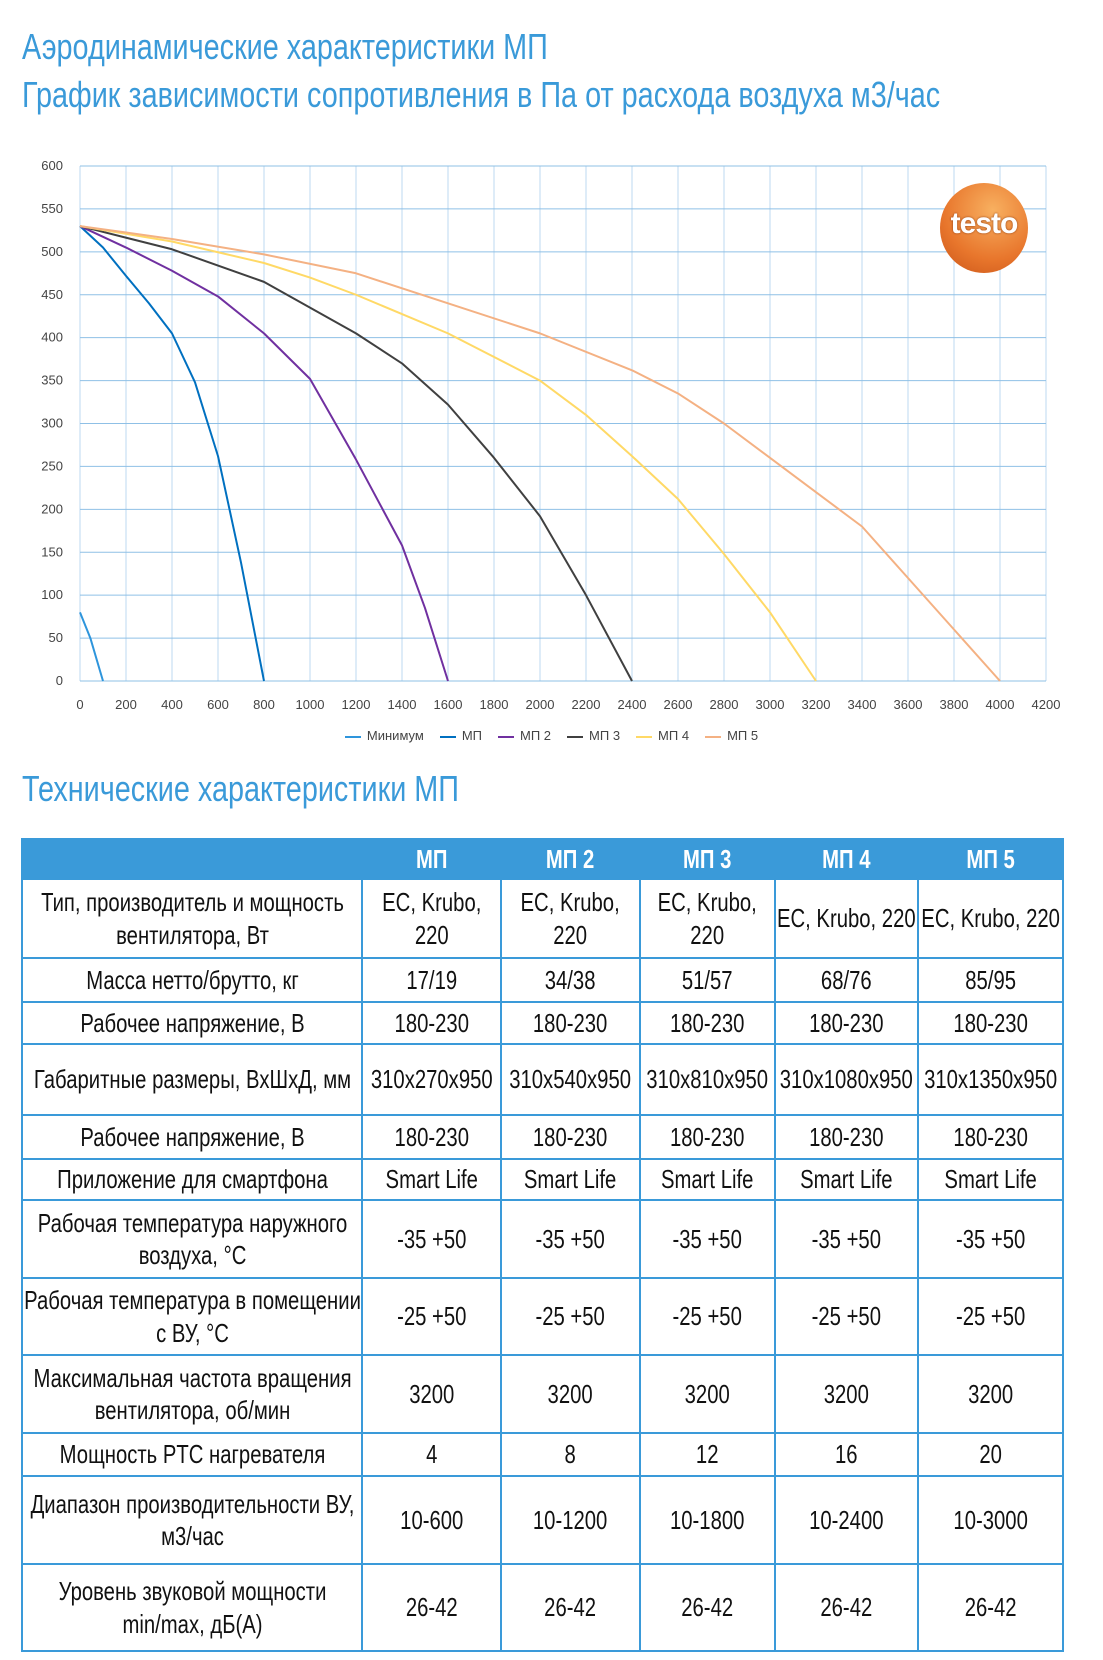 The image size is (1103, 1660). I want to click on cell-value-text: 10-2400, so click(846, 1519).